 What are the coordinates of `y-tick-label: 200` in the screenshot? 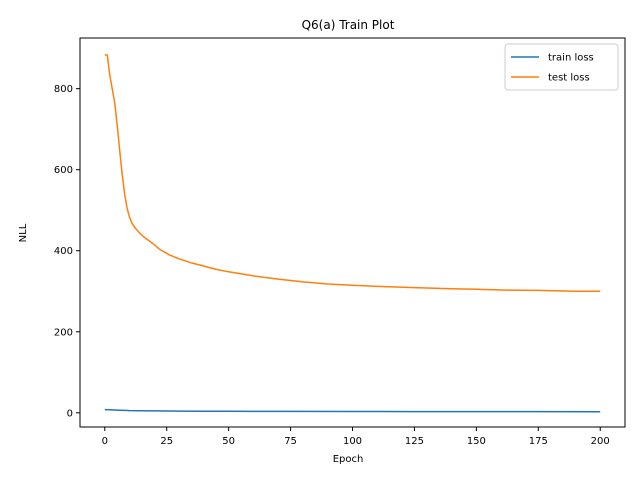 It's located at (63, 332).